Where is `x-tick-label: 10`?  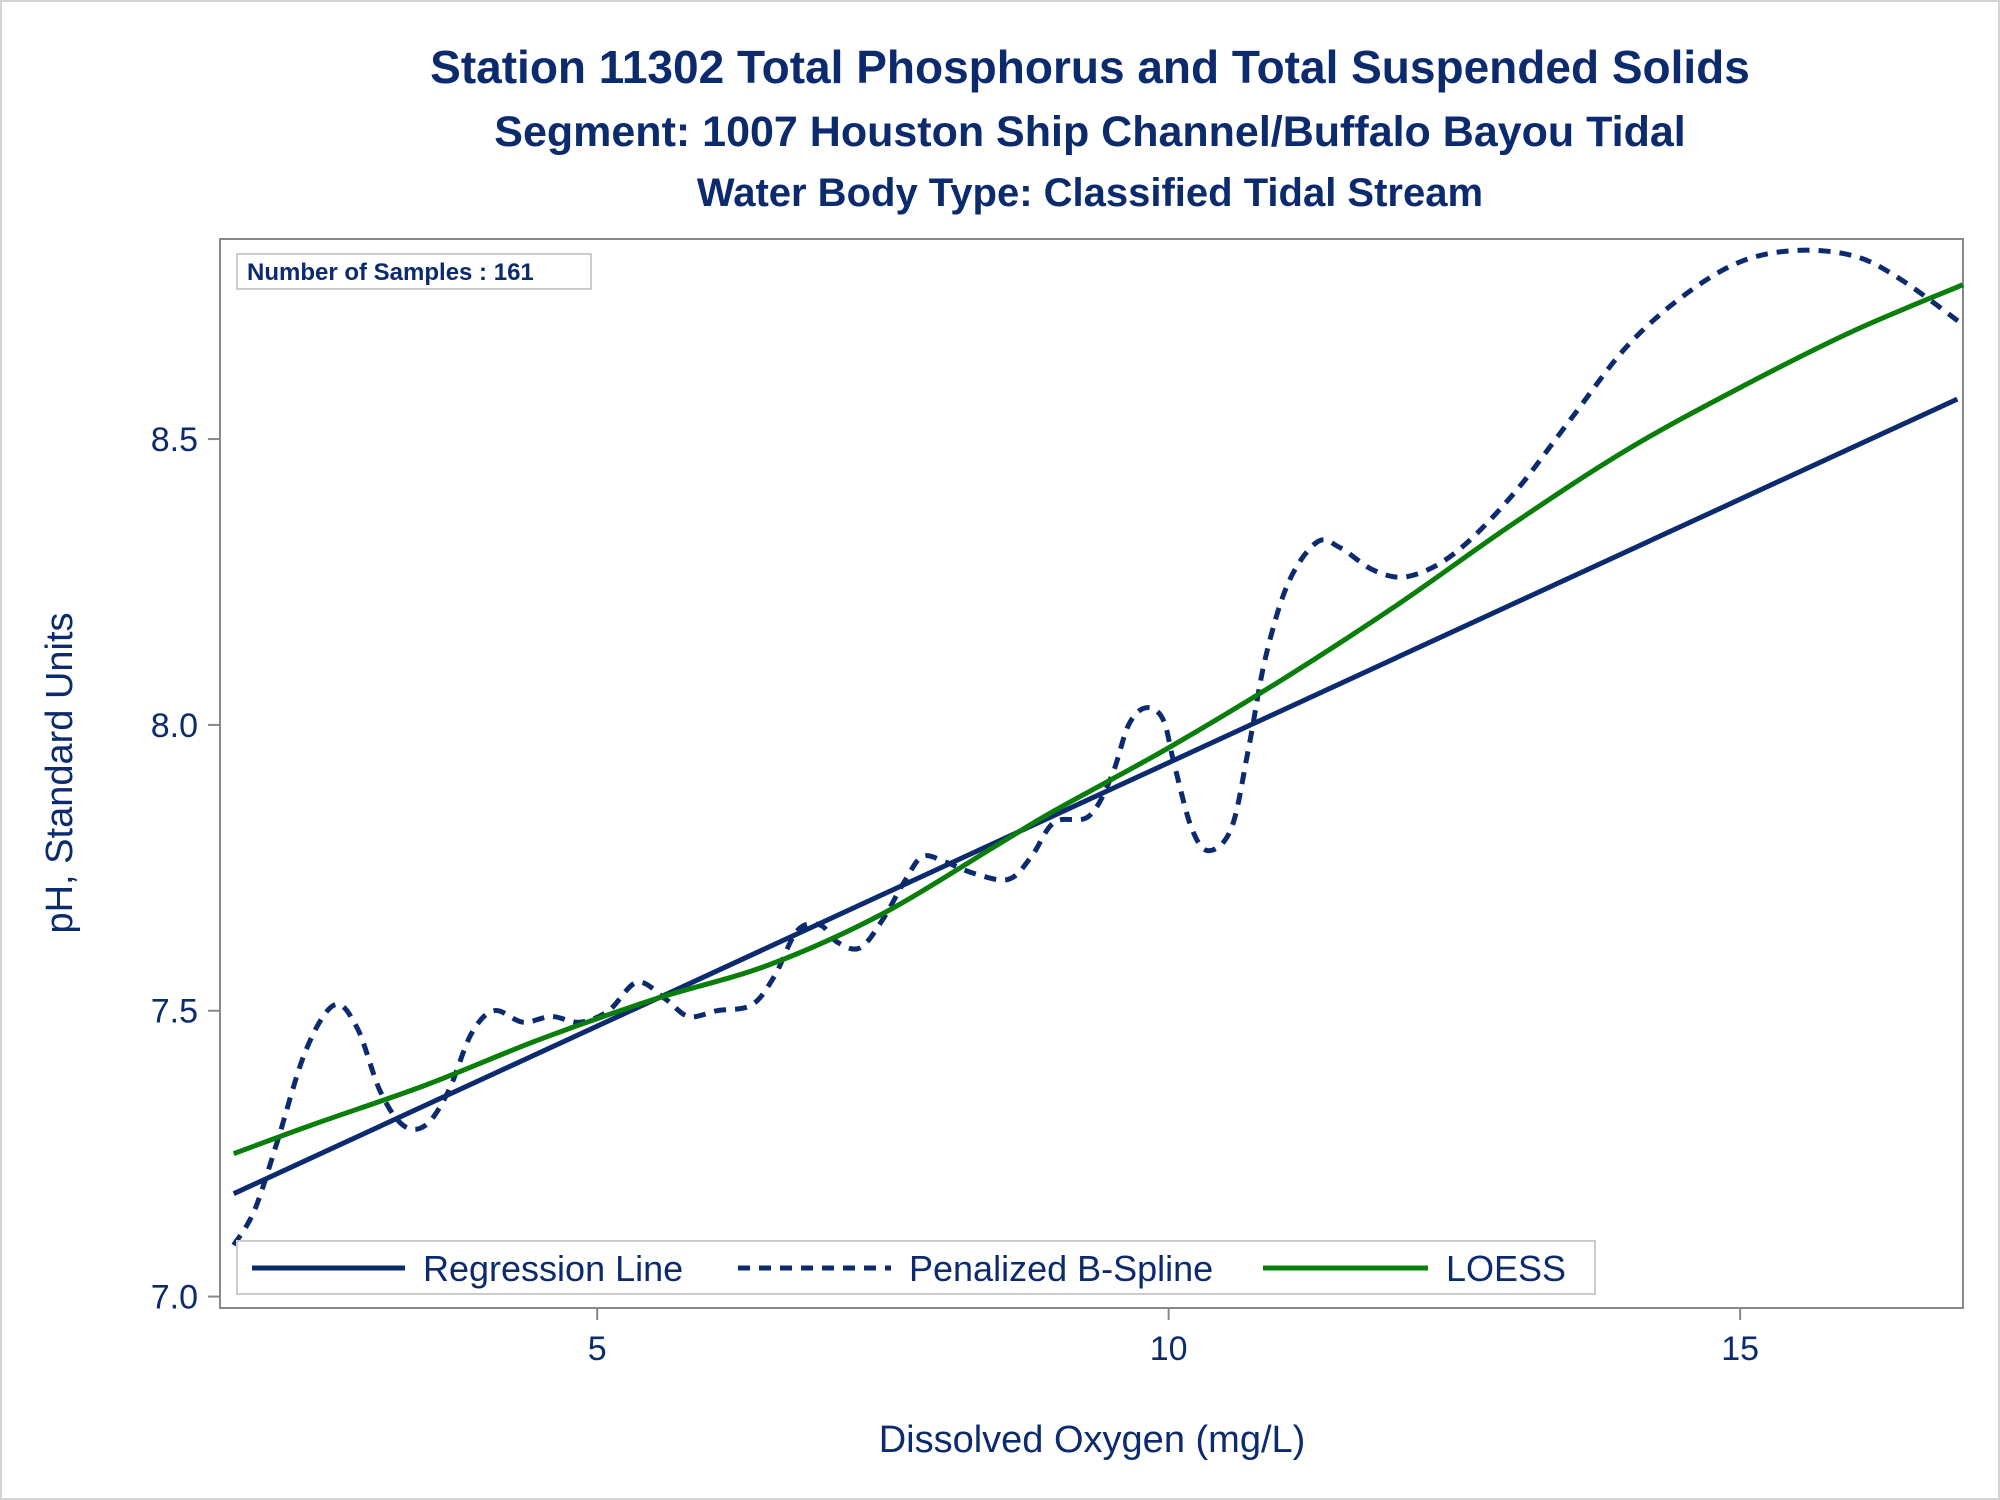 x-tick-label: 10 is located at coordinates (1169, 1349).